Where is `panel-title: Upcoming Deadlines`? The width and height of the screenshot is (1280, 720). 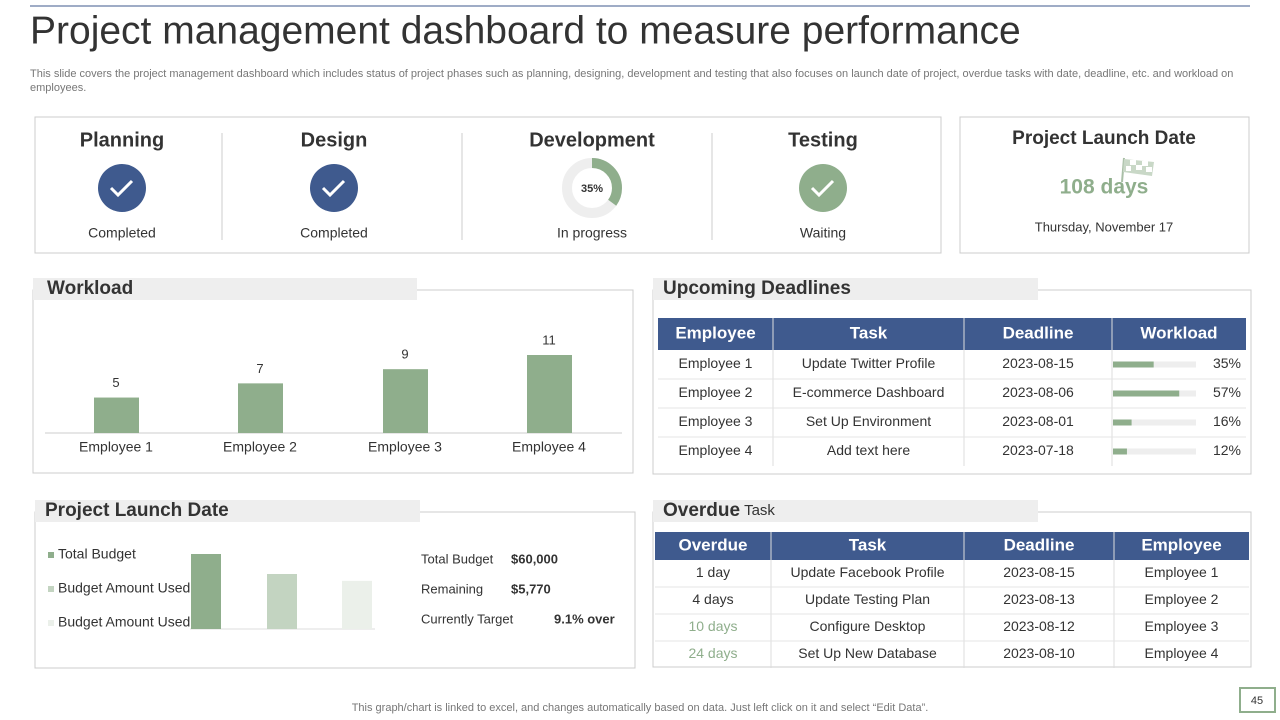
panel-title: Upcoming Deadlines is located at coordinates (757, 288).